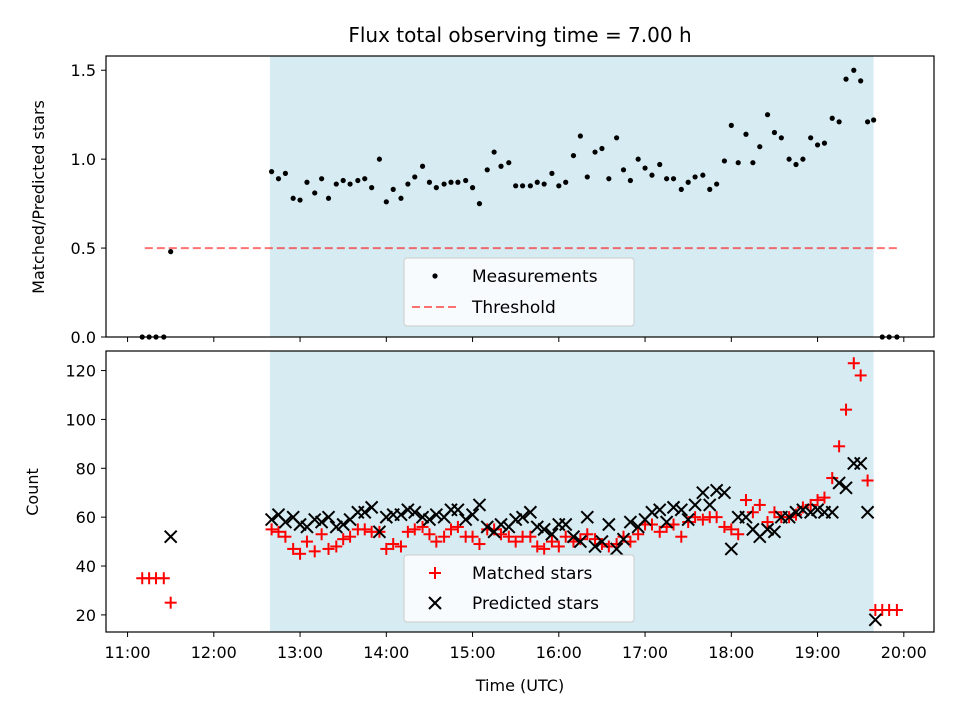  What do you see at coordinates (80, 419) in the screenshot?
I see `bottom-y-tick-label: 100` at bounding box center [80, 419].